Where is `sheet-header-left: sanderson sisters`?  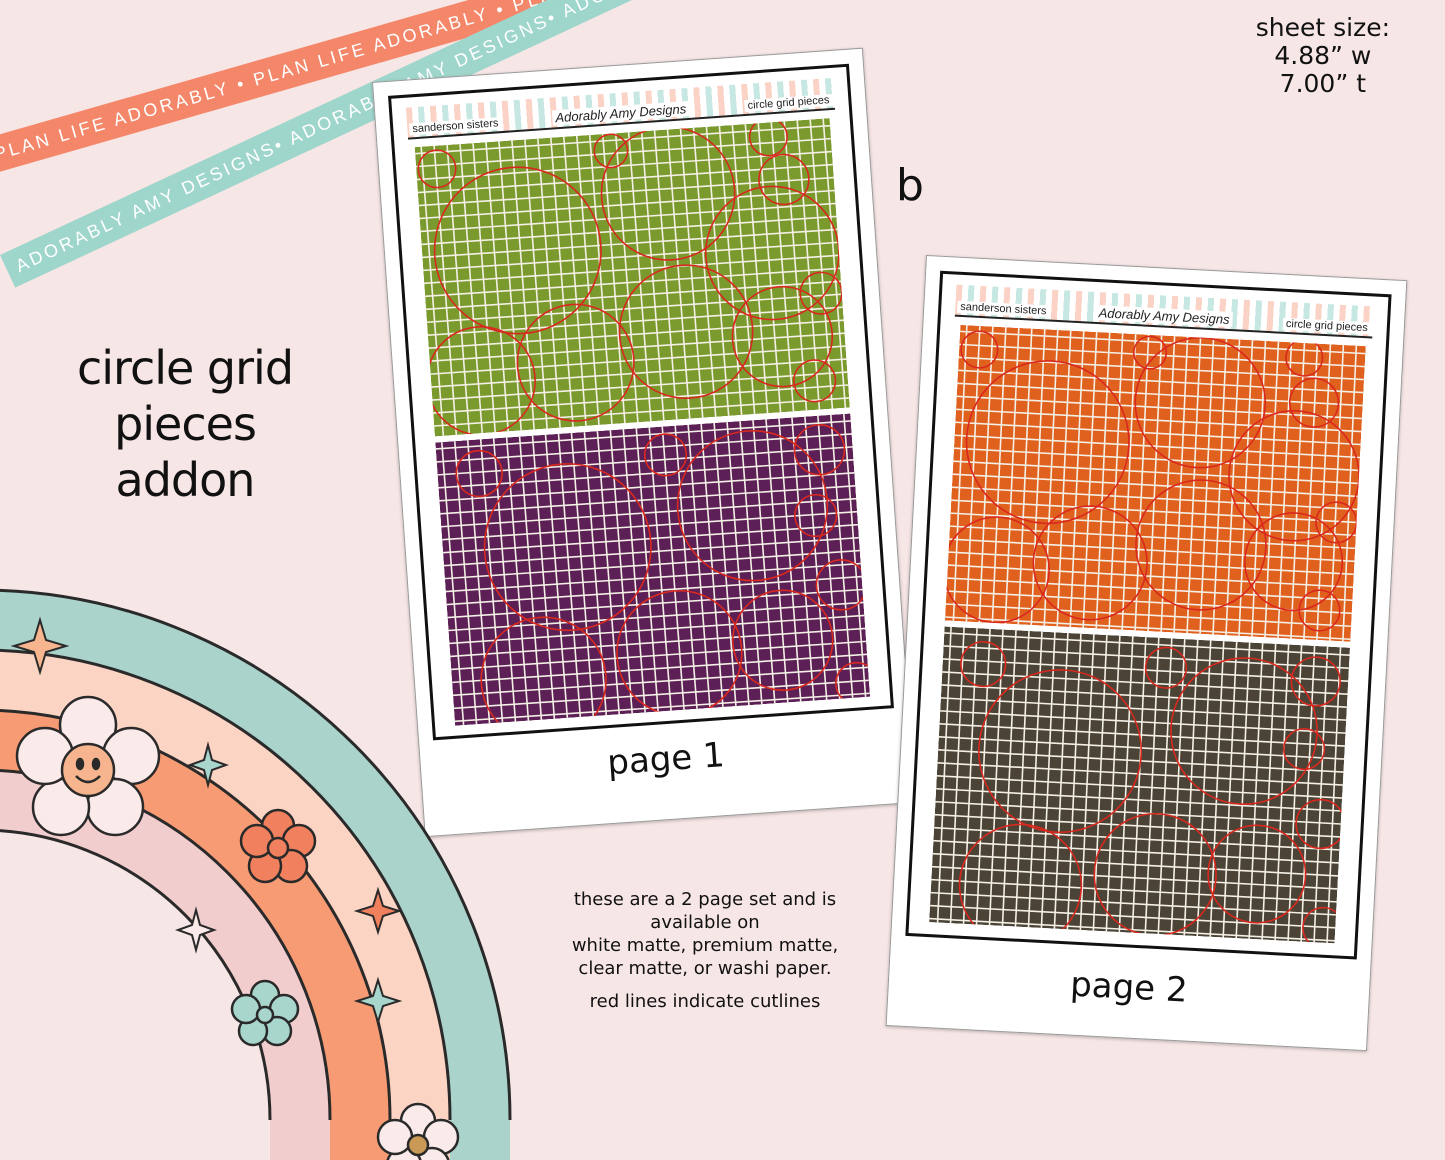
sheet-header-left: sanderson sisters is located at coordinates (1003, 309).